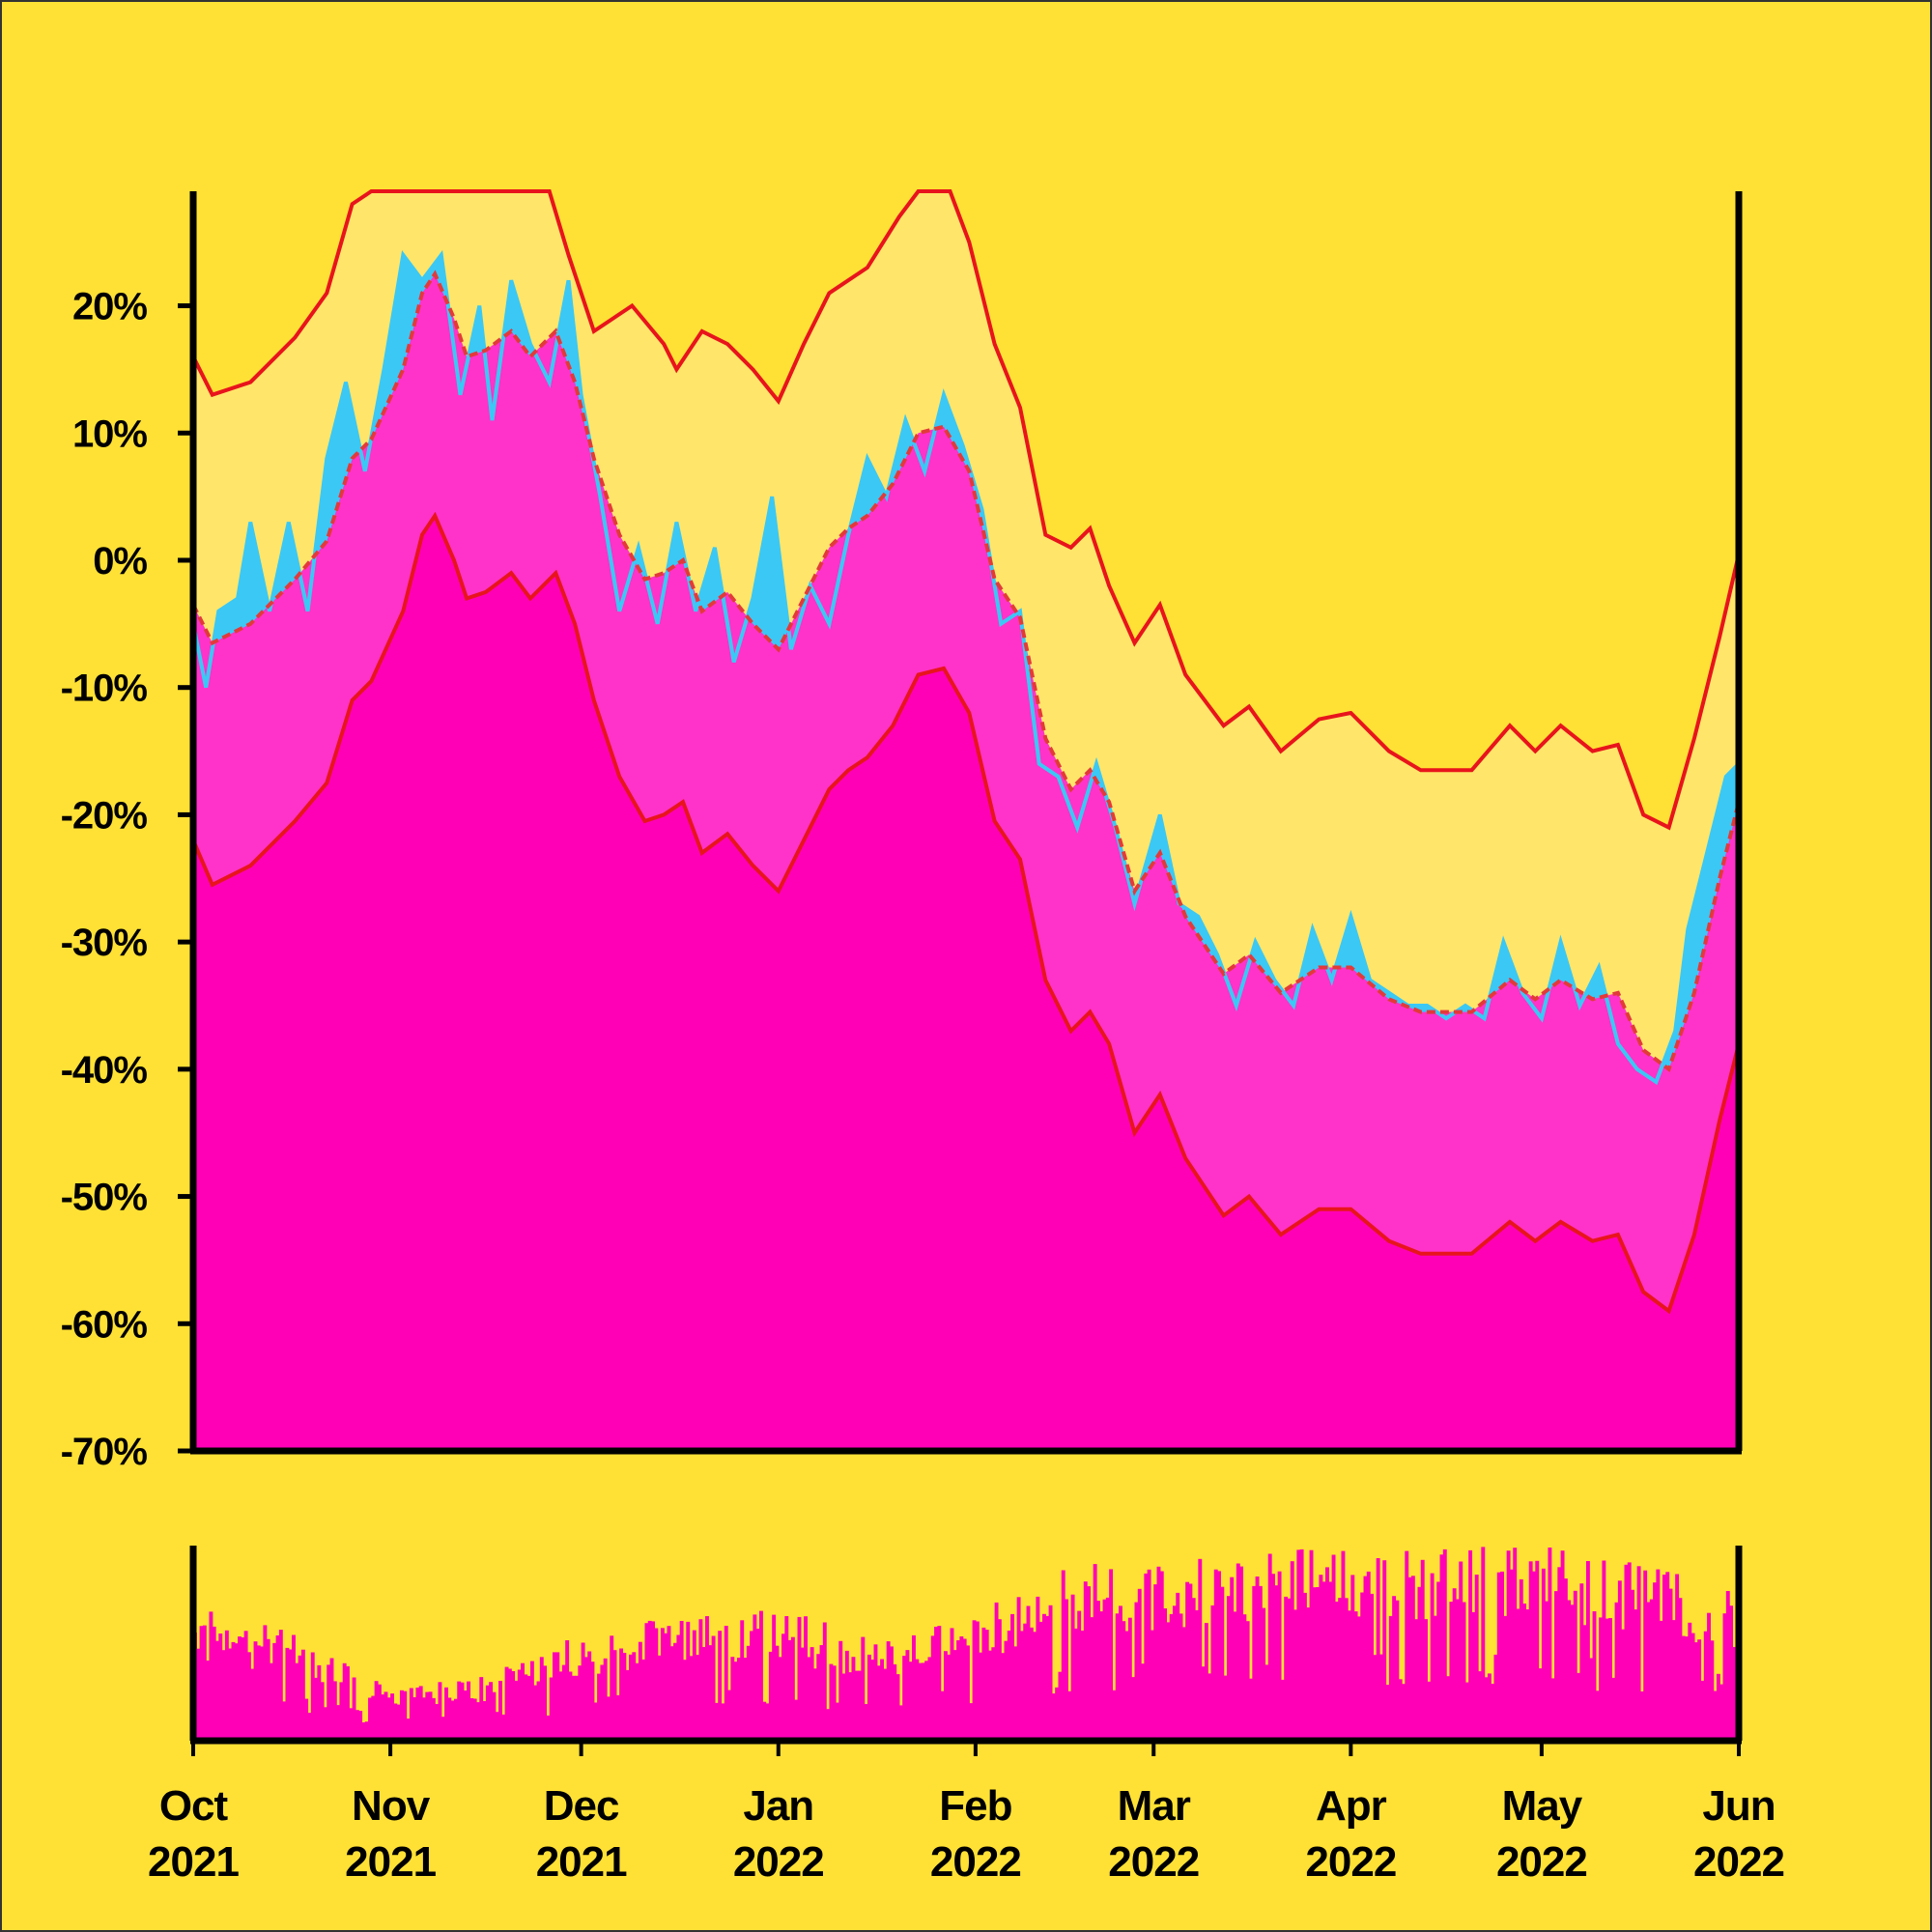  What do you see at coordinates (104, 815) in the screenshot?
I see `y-tick-label: -20%` at bounding box center [104, 815].